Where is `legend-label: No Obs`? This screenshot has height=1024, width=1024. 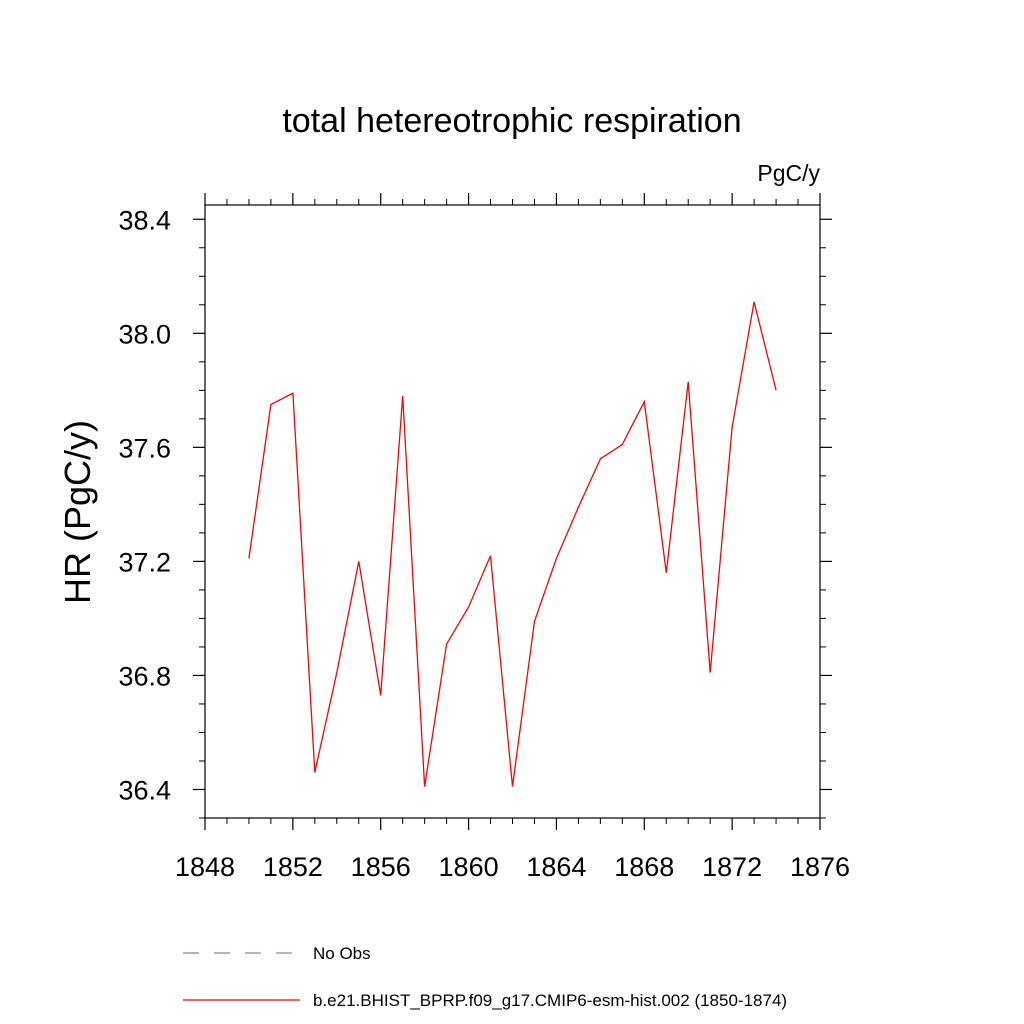
legend-label: No Obs is located at coordinates (342, 953).